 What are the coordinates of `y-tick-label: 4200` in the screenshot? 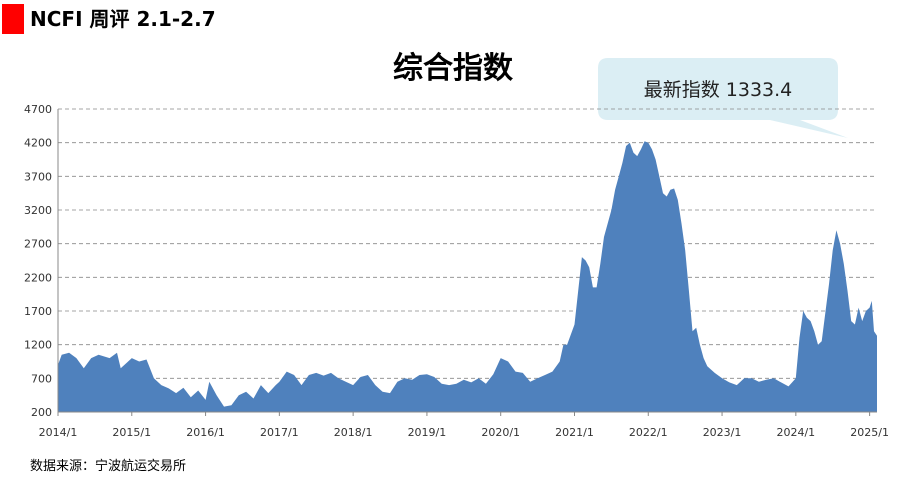 It's located at (38, 143).